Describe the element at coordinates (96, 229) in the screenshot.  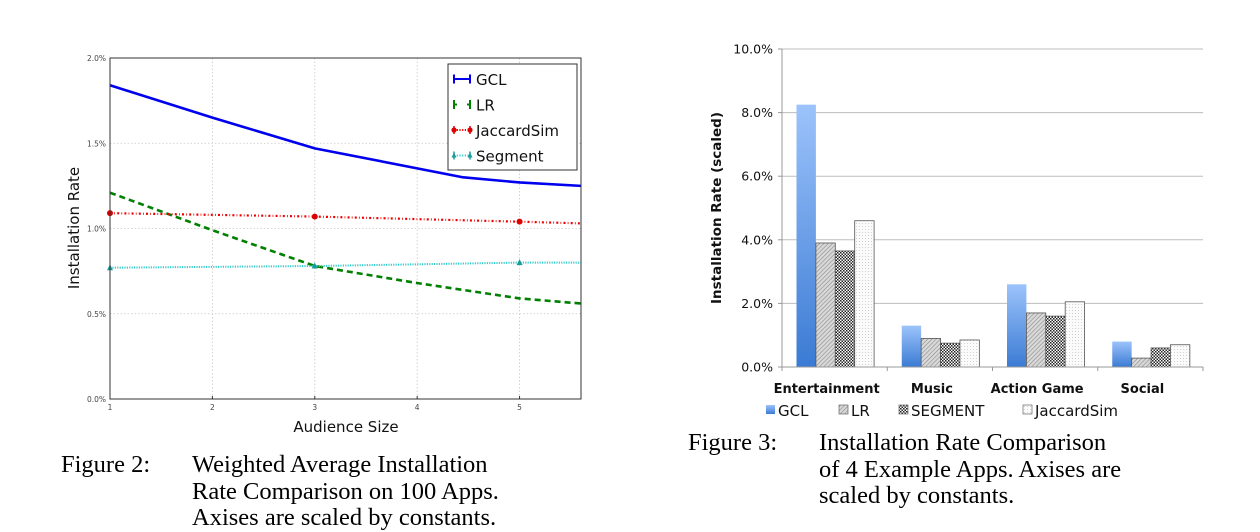
I see `y-tick-label: 1.0%` at that location.